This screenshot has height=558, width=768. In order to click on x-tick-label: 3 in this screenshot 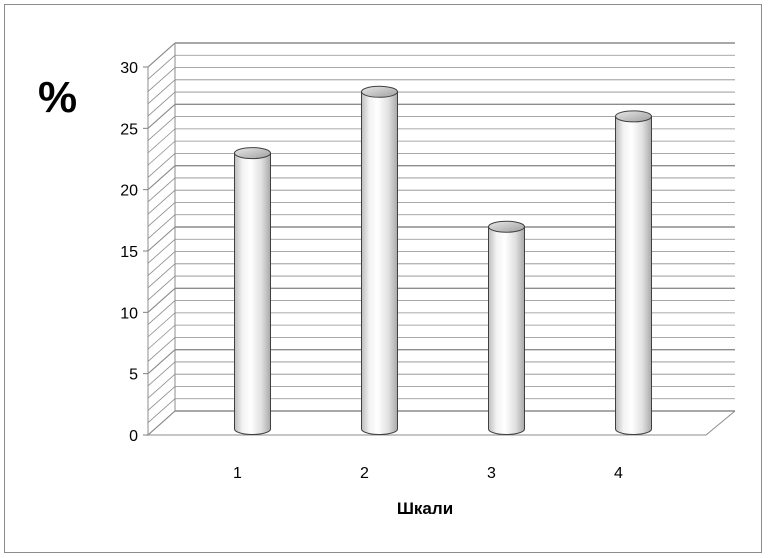, I will do `click(491, 473)`.